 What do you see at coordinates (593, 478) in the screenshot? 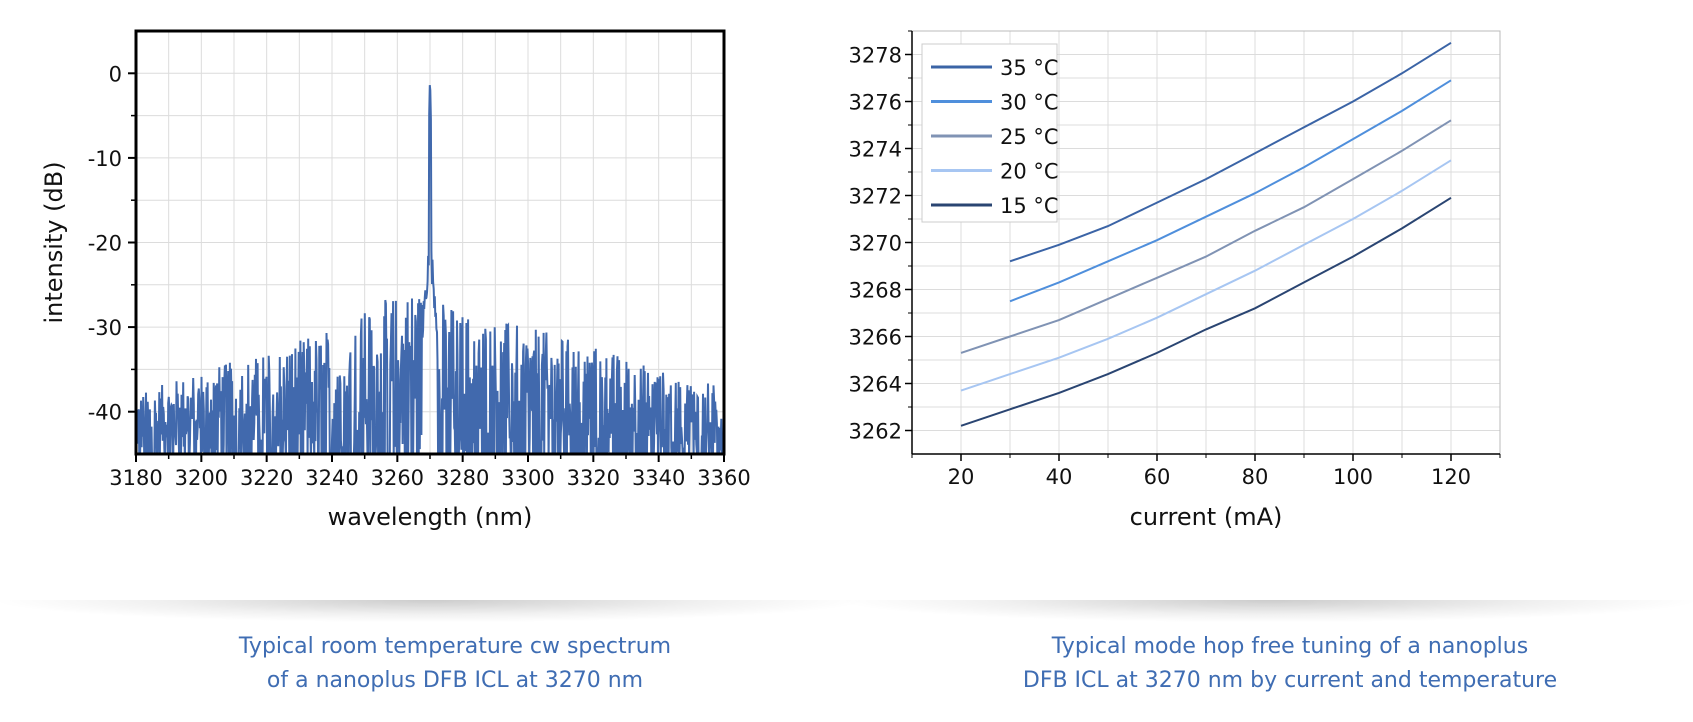
I see `x-tick-label: 3320` at bounding box center [593, 478].